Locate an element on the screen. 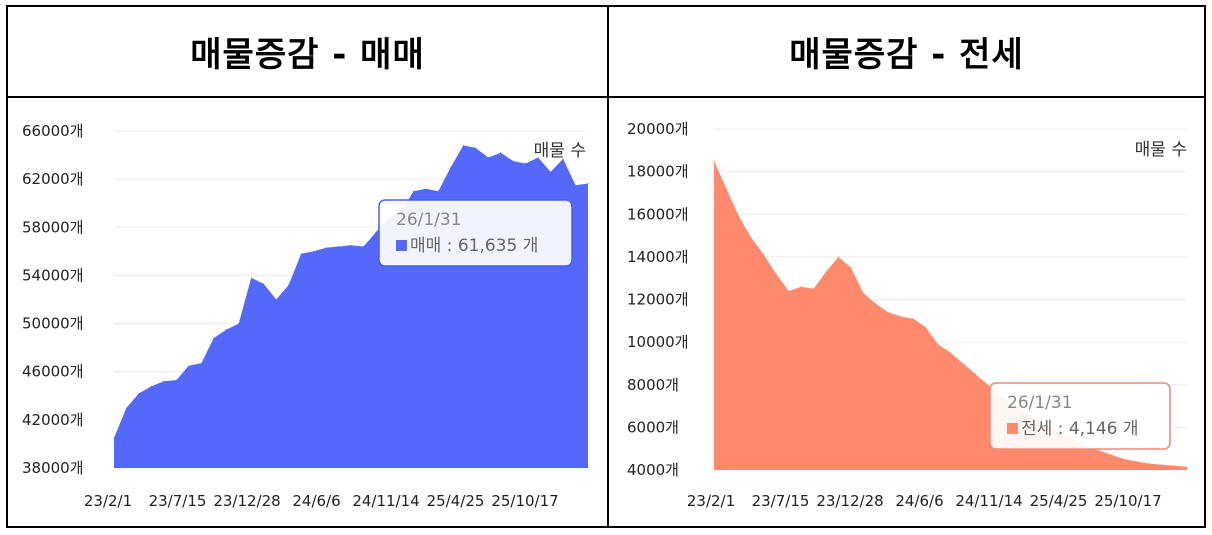 The width and height of the screenshot is (1212, 535). panel-title-jeonse: 매물증감 - 전세 is located at coordinates (906, 52).